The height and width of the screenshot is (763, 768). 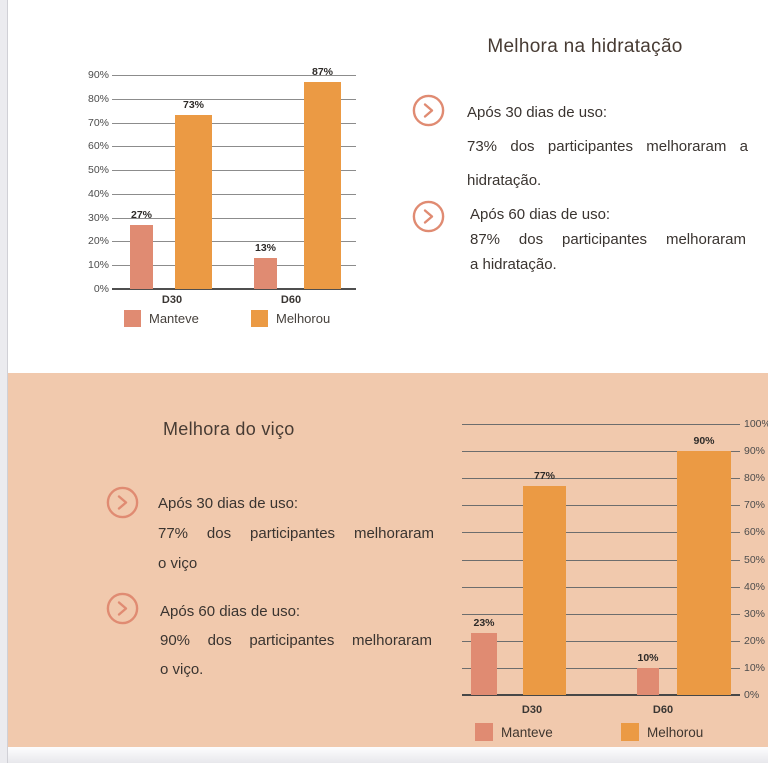 What do you see at coordinates (756, 424) in the screenshot?
I see `axis-tick-label: 100%` at bounding box center [756, 424].